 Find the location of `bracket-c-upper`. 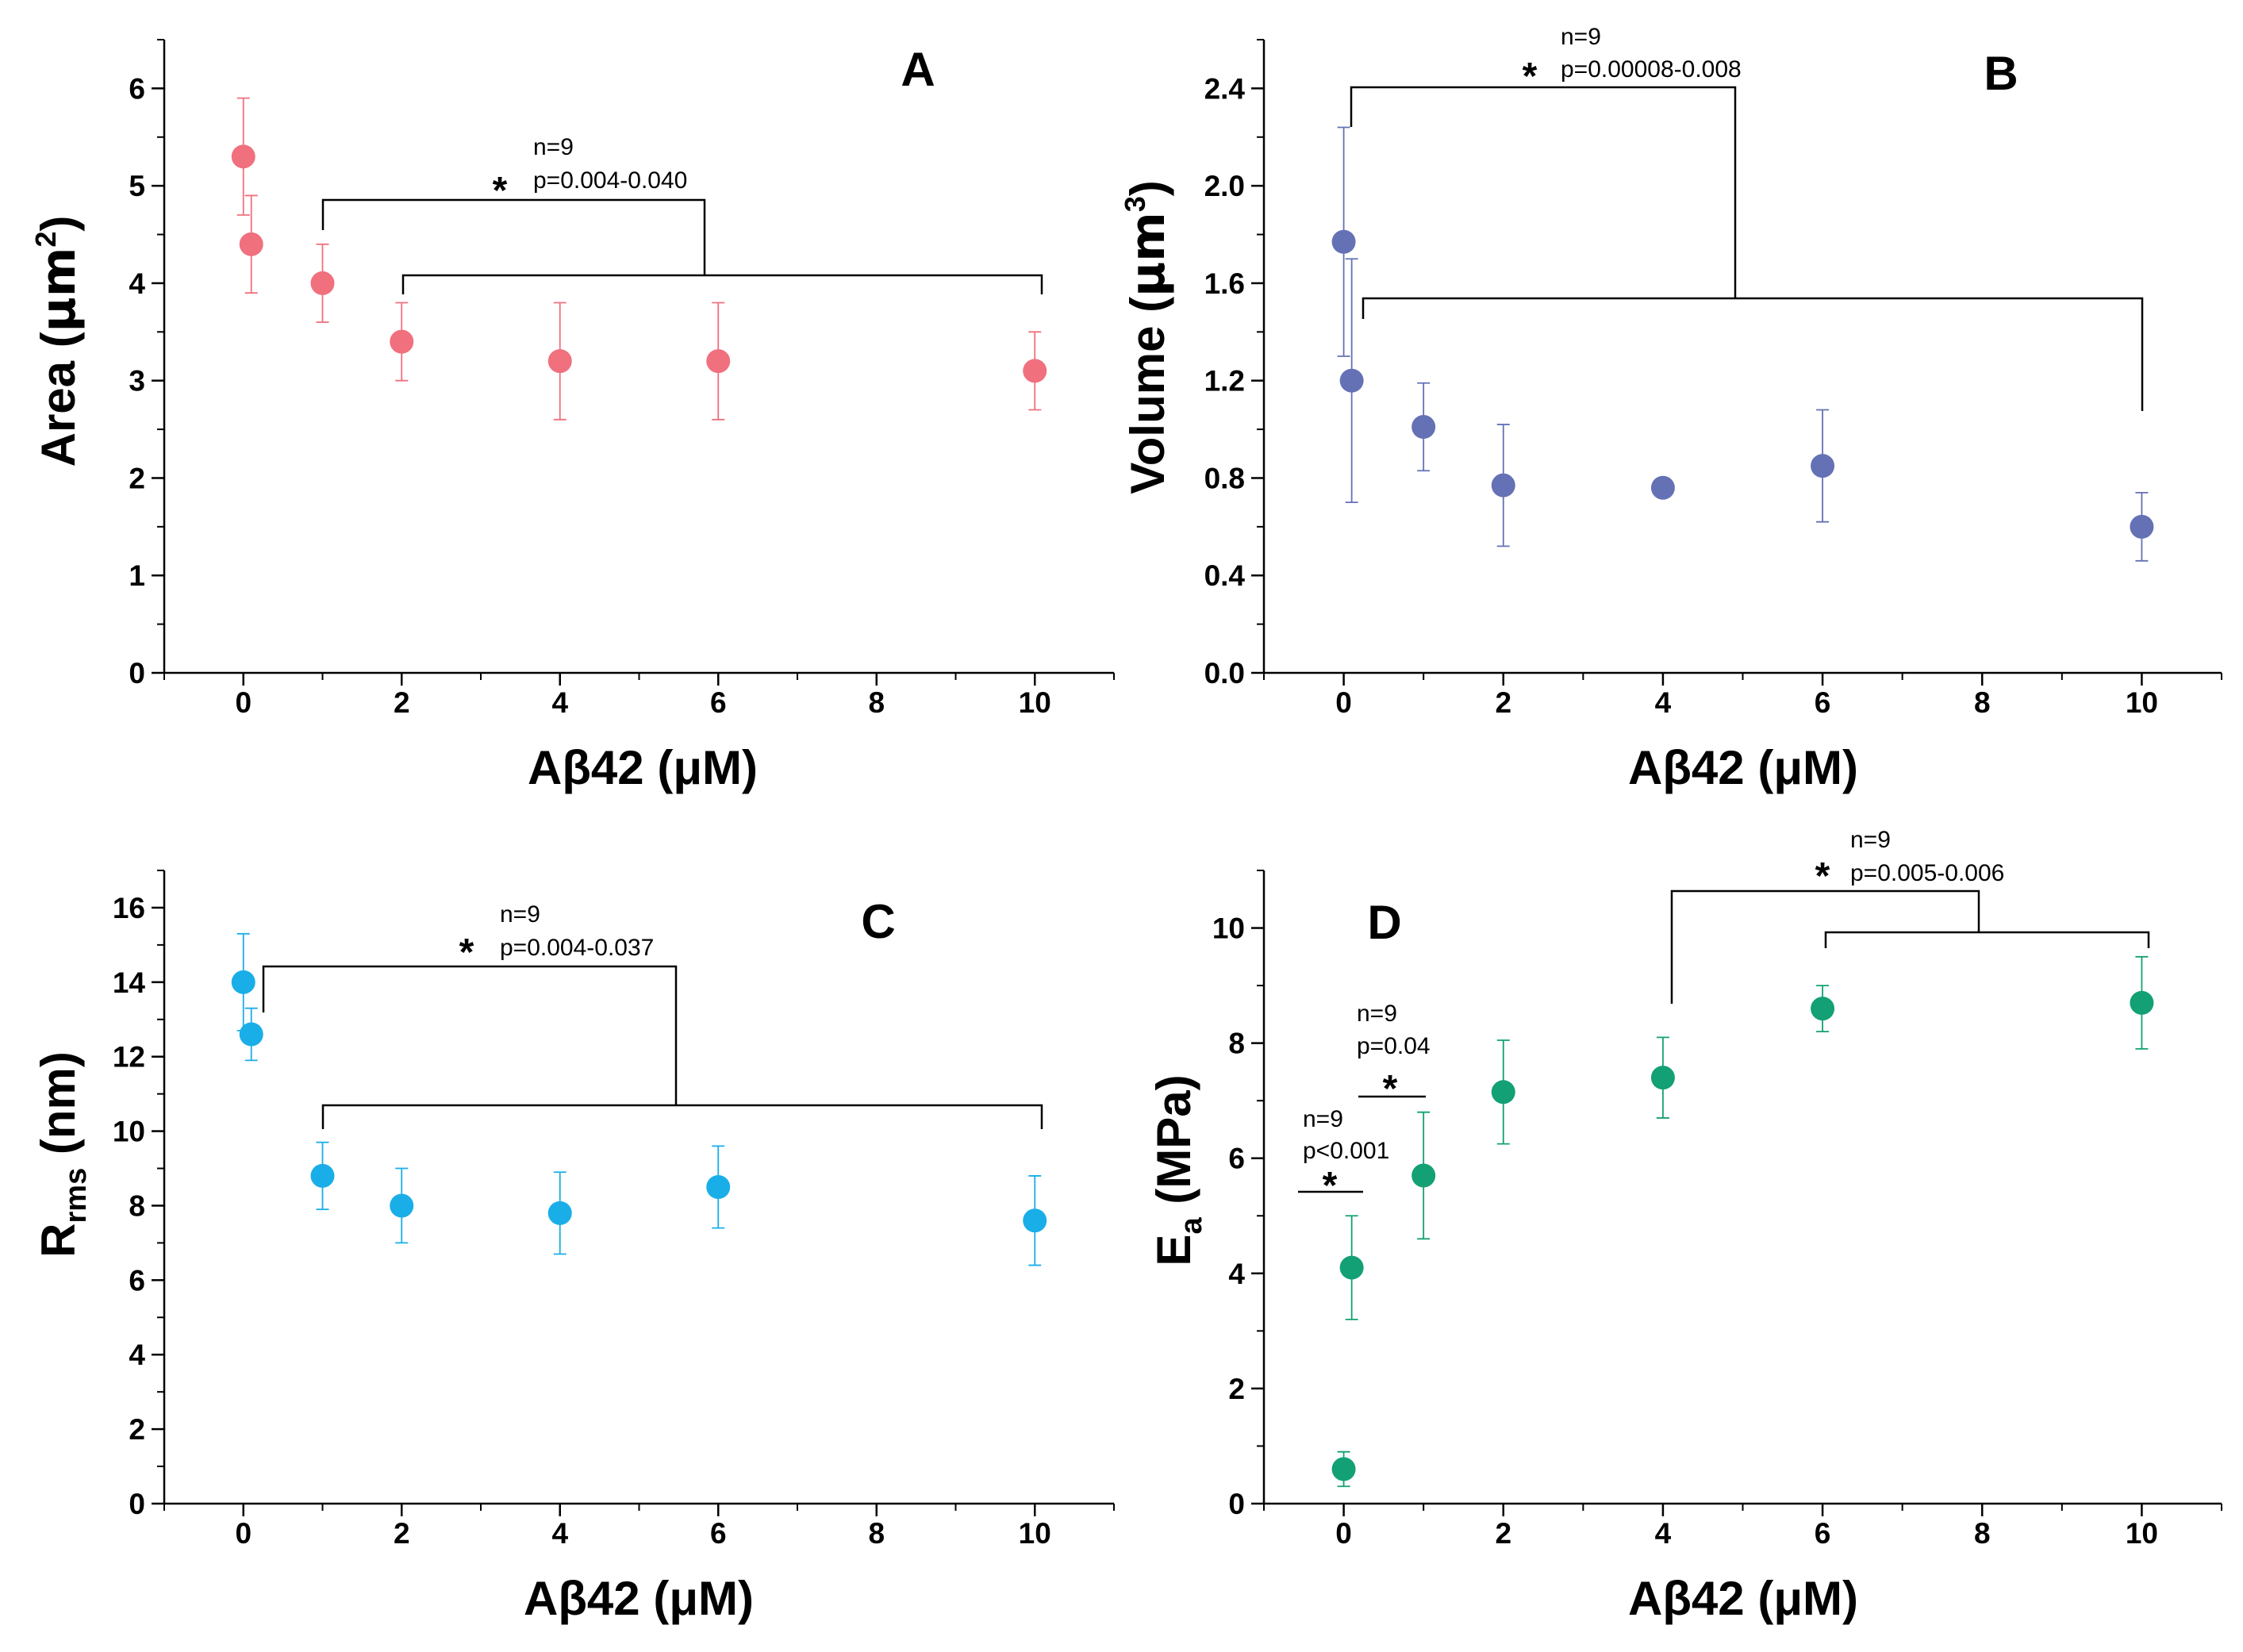

bracket-c-upper is located at coordinates (470, 1035).